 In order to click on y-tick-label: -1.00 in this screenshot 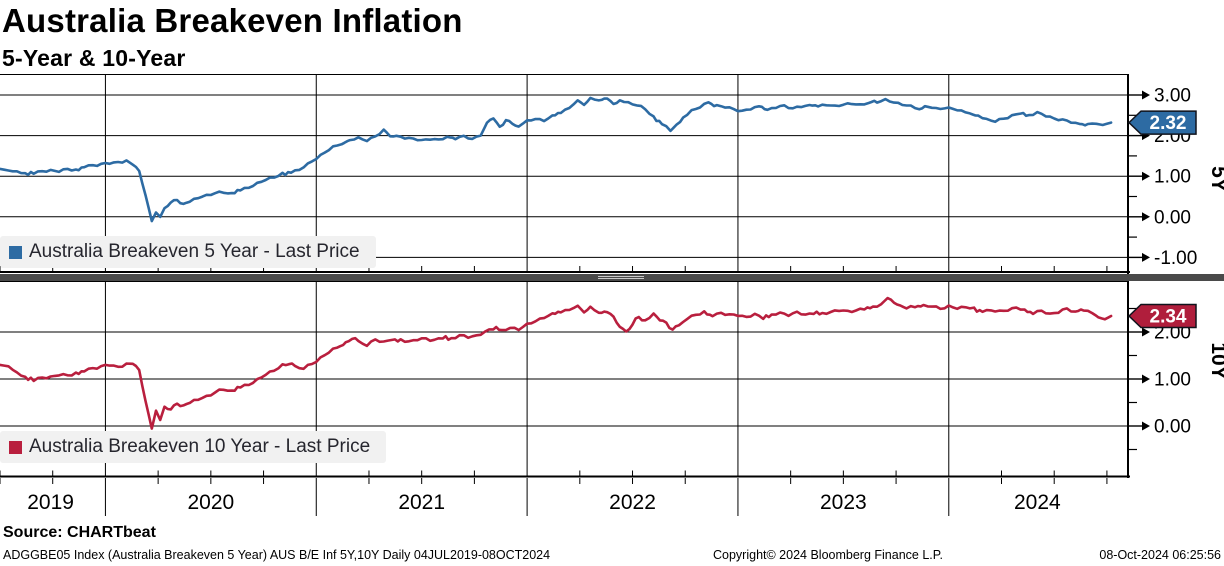, I will do `click(1175, 258)`.